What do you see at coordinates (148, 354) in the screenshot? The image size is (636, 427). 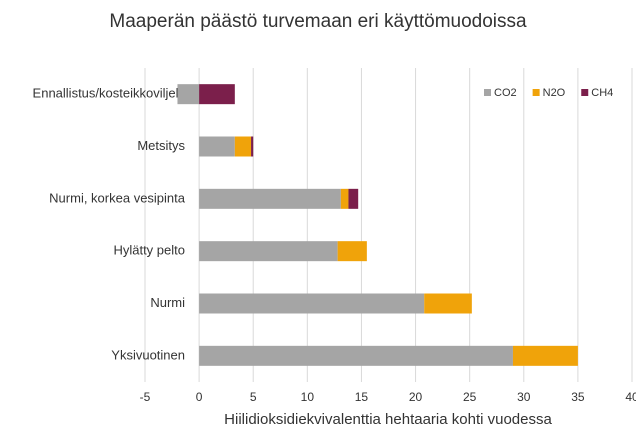 I see `y-tick-label: Yksivuotinen` at bounding box center [148, 354].